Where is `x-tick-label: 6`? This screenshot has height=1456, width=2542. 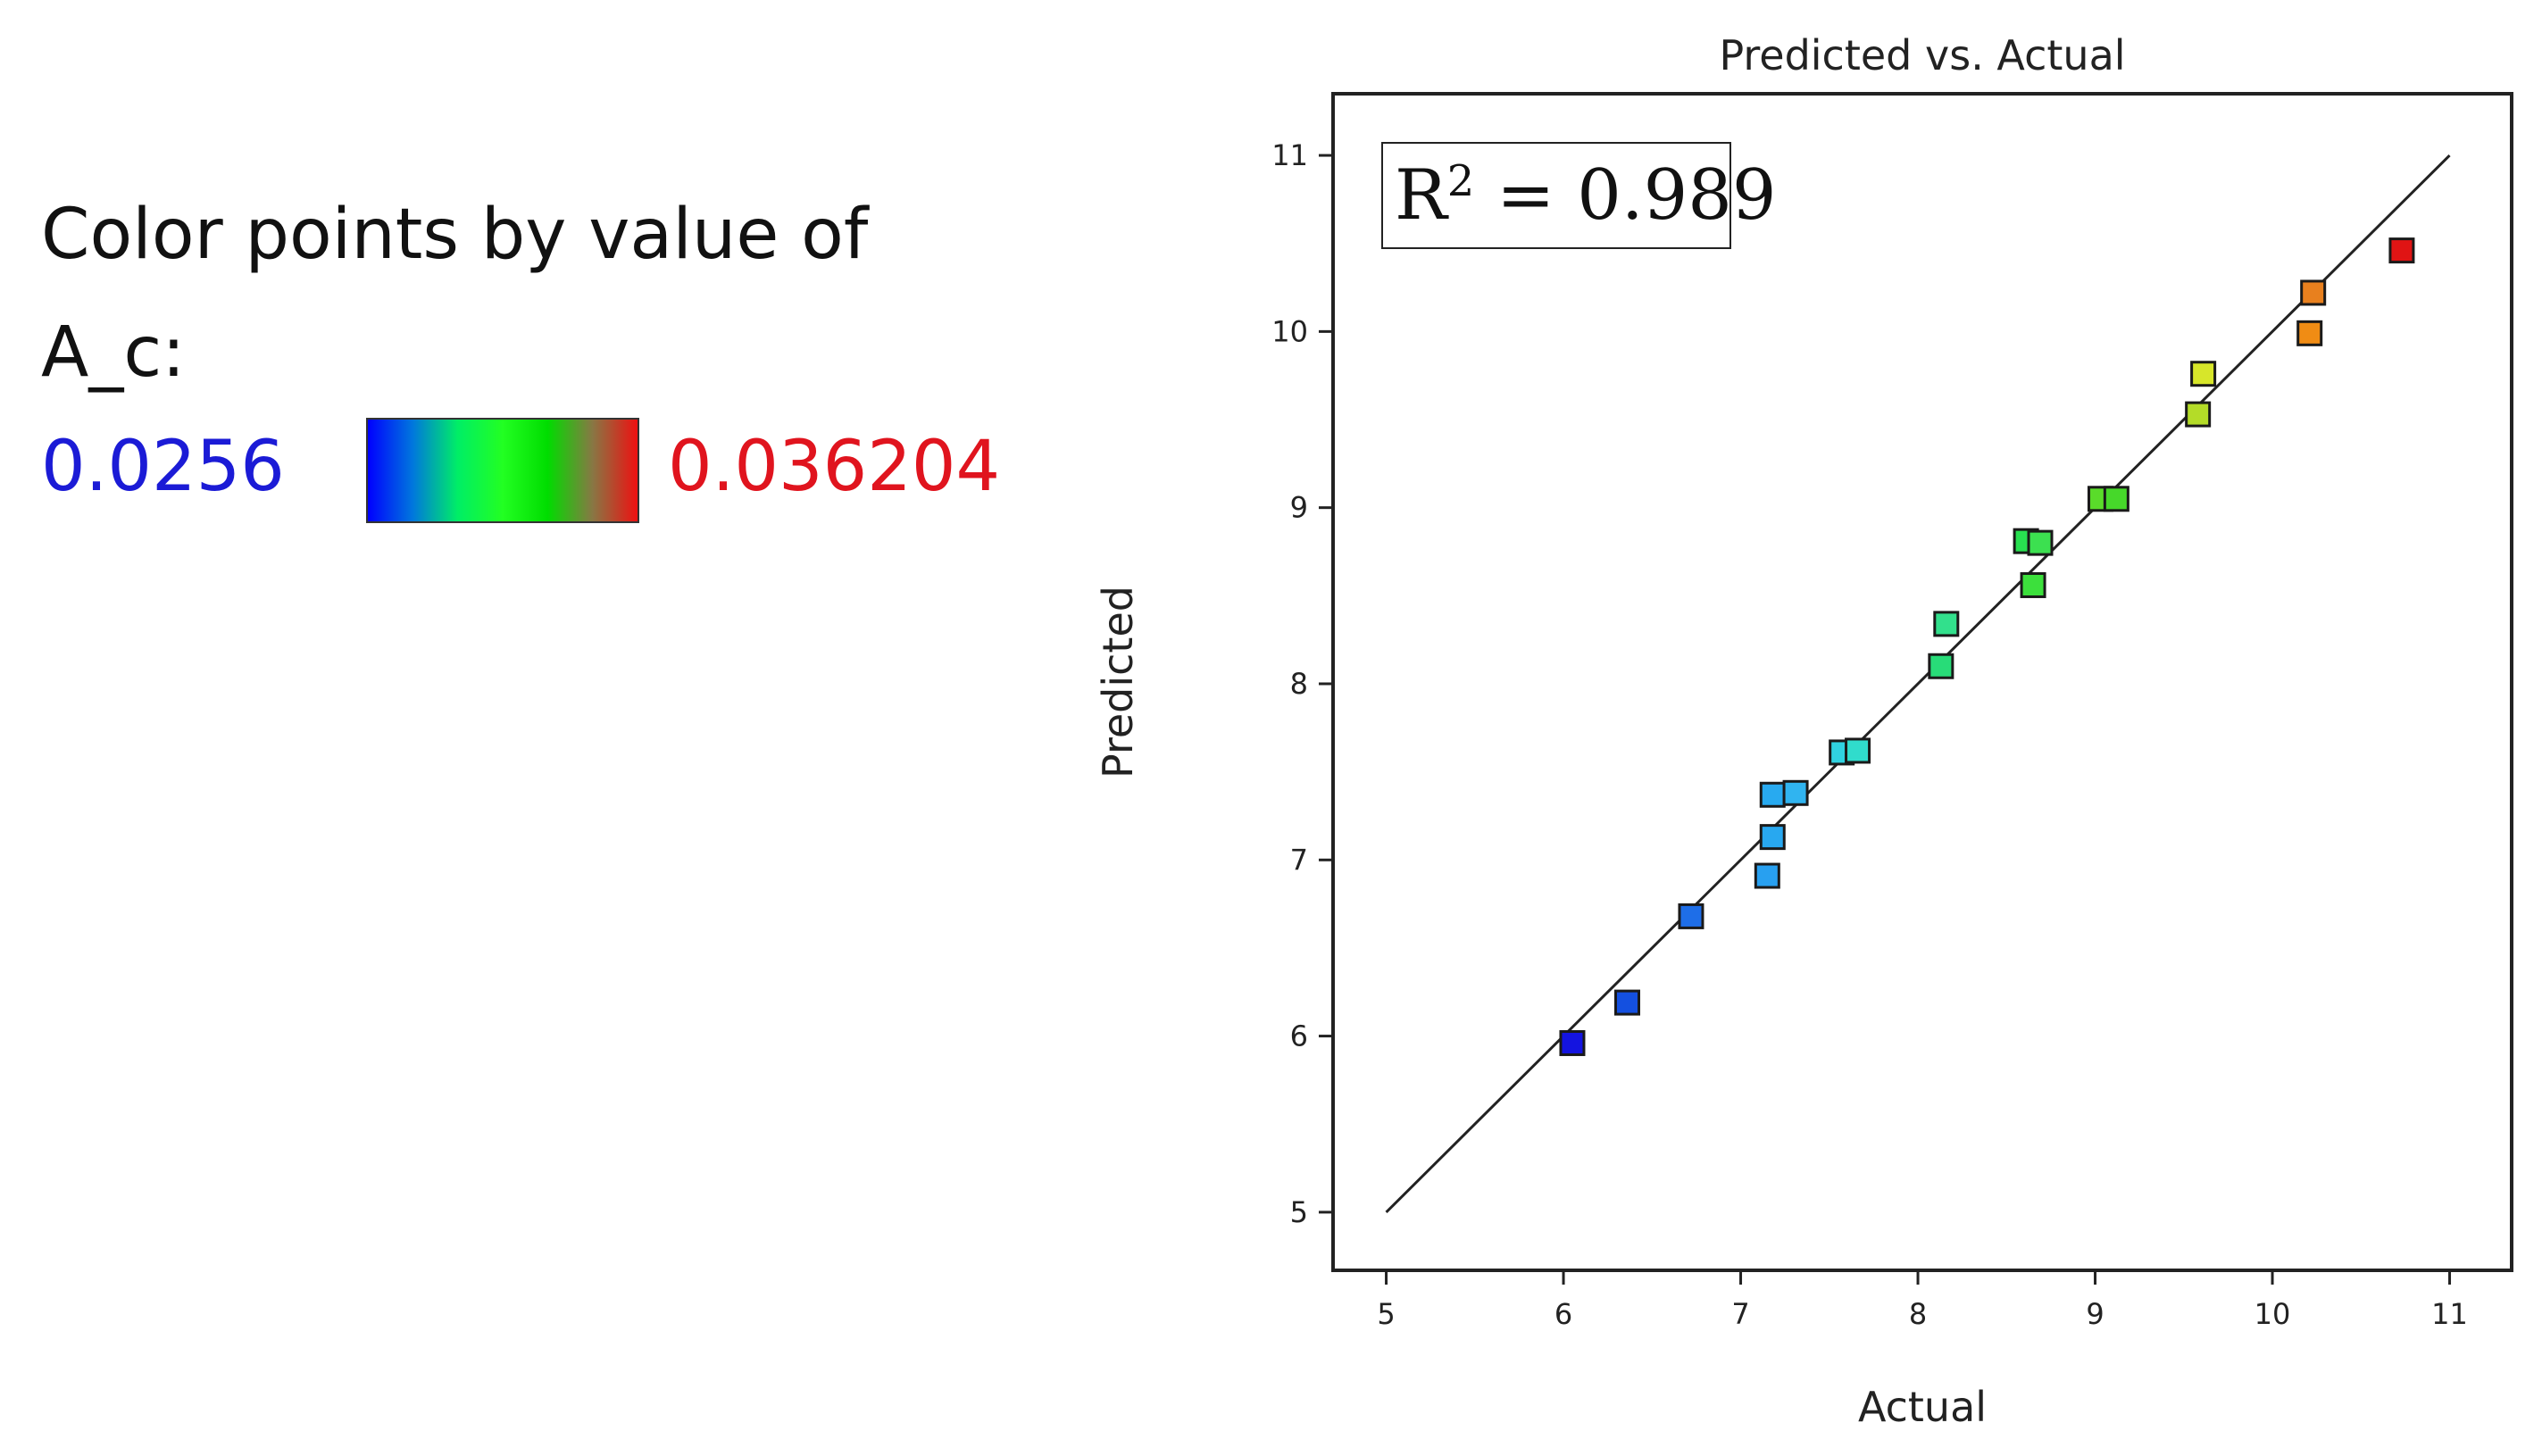 x-tick-label: 6 is located at coordinates (1563, 1314).